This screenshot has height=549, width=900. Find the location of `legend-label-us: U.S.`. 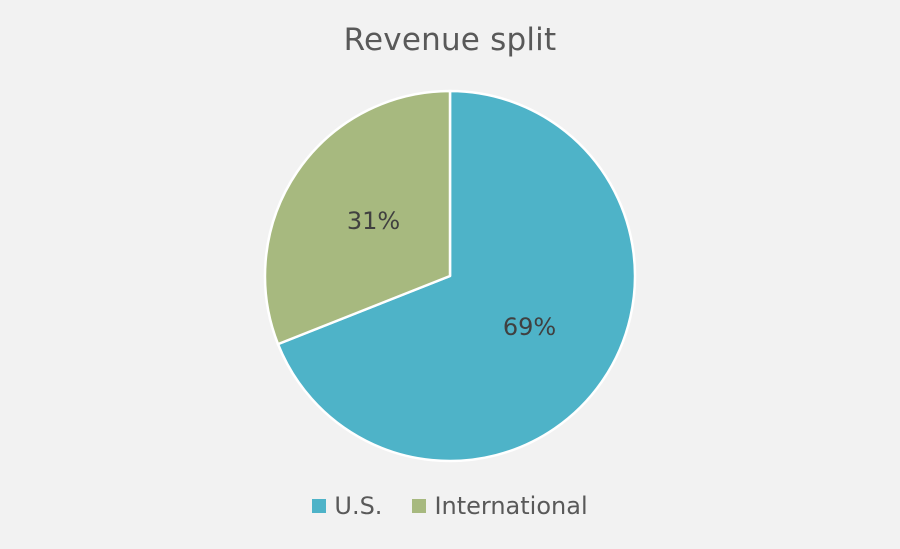

legend-label-us: U.S. is located at coordinates (358, 506).